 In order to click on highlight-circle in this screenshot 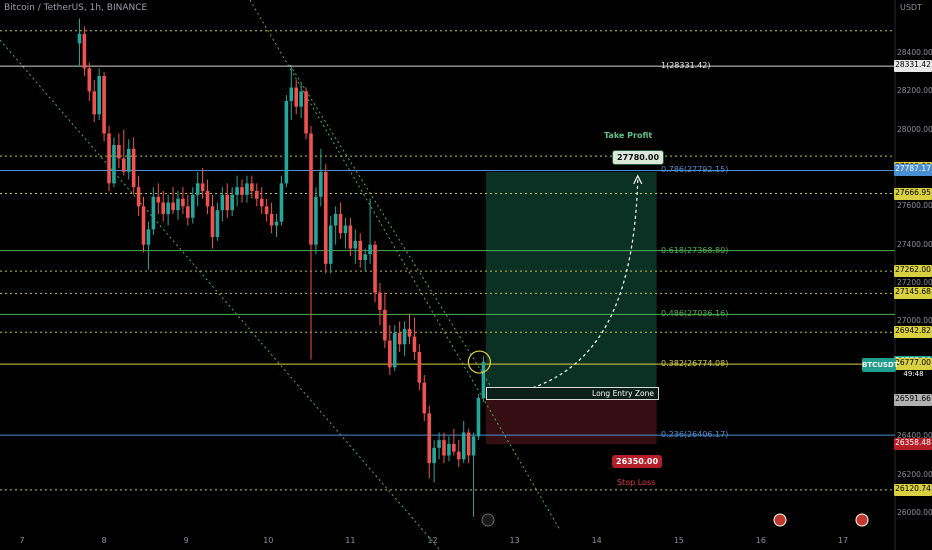, I will do `click(479, 362)`.